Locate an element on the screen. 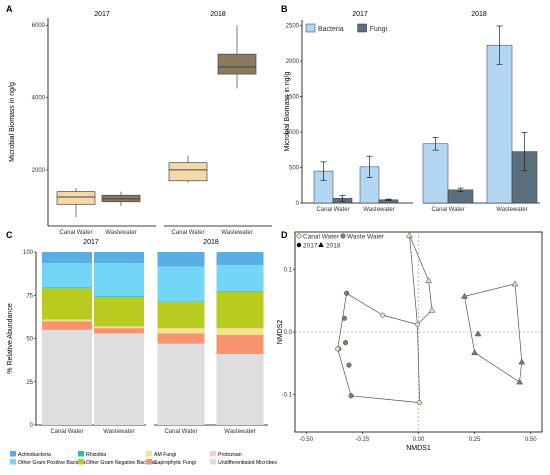  legend-label: Canal Water is located at coordinates (321, 237).